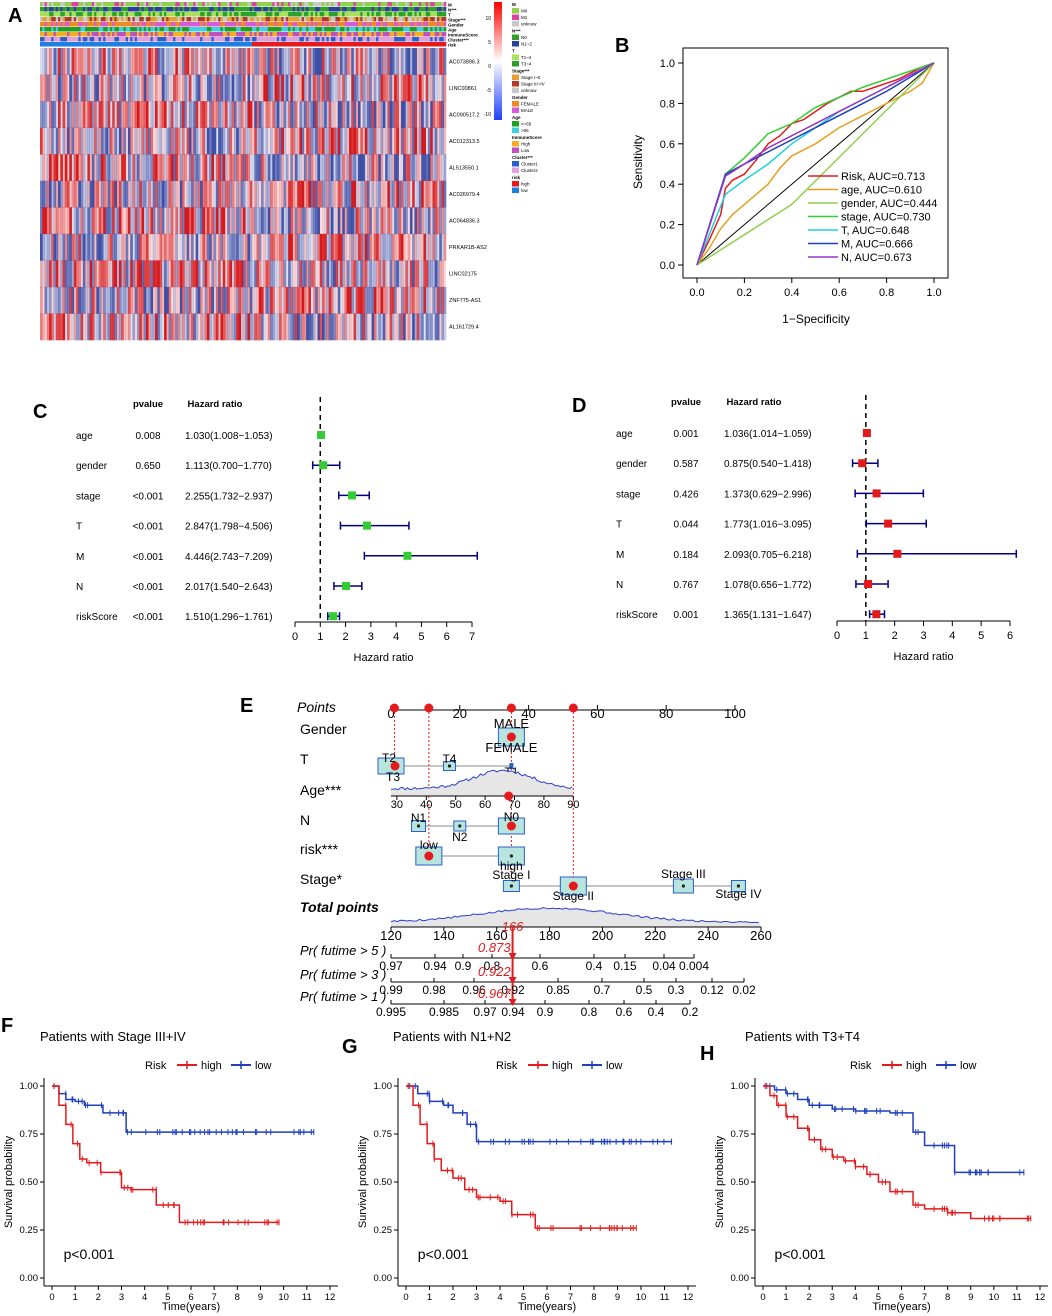 The height and width of the screenshot is (1316, 1052). I want to click on km-x-tick-label: 1, so click(429, 1297).